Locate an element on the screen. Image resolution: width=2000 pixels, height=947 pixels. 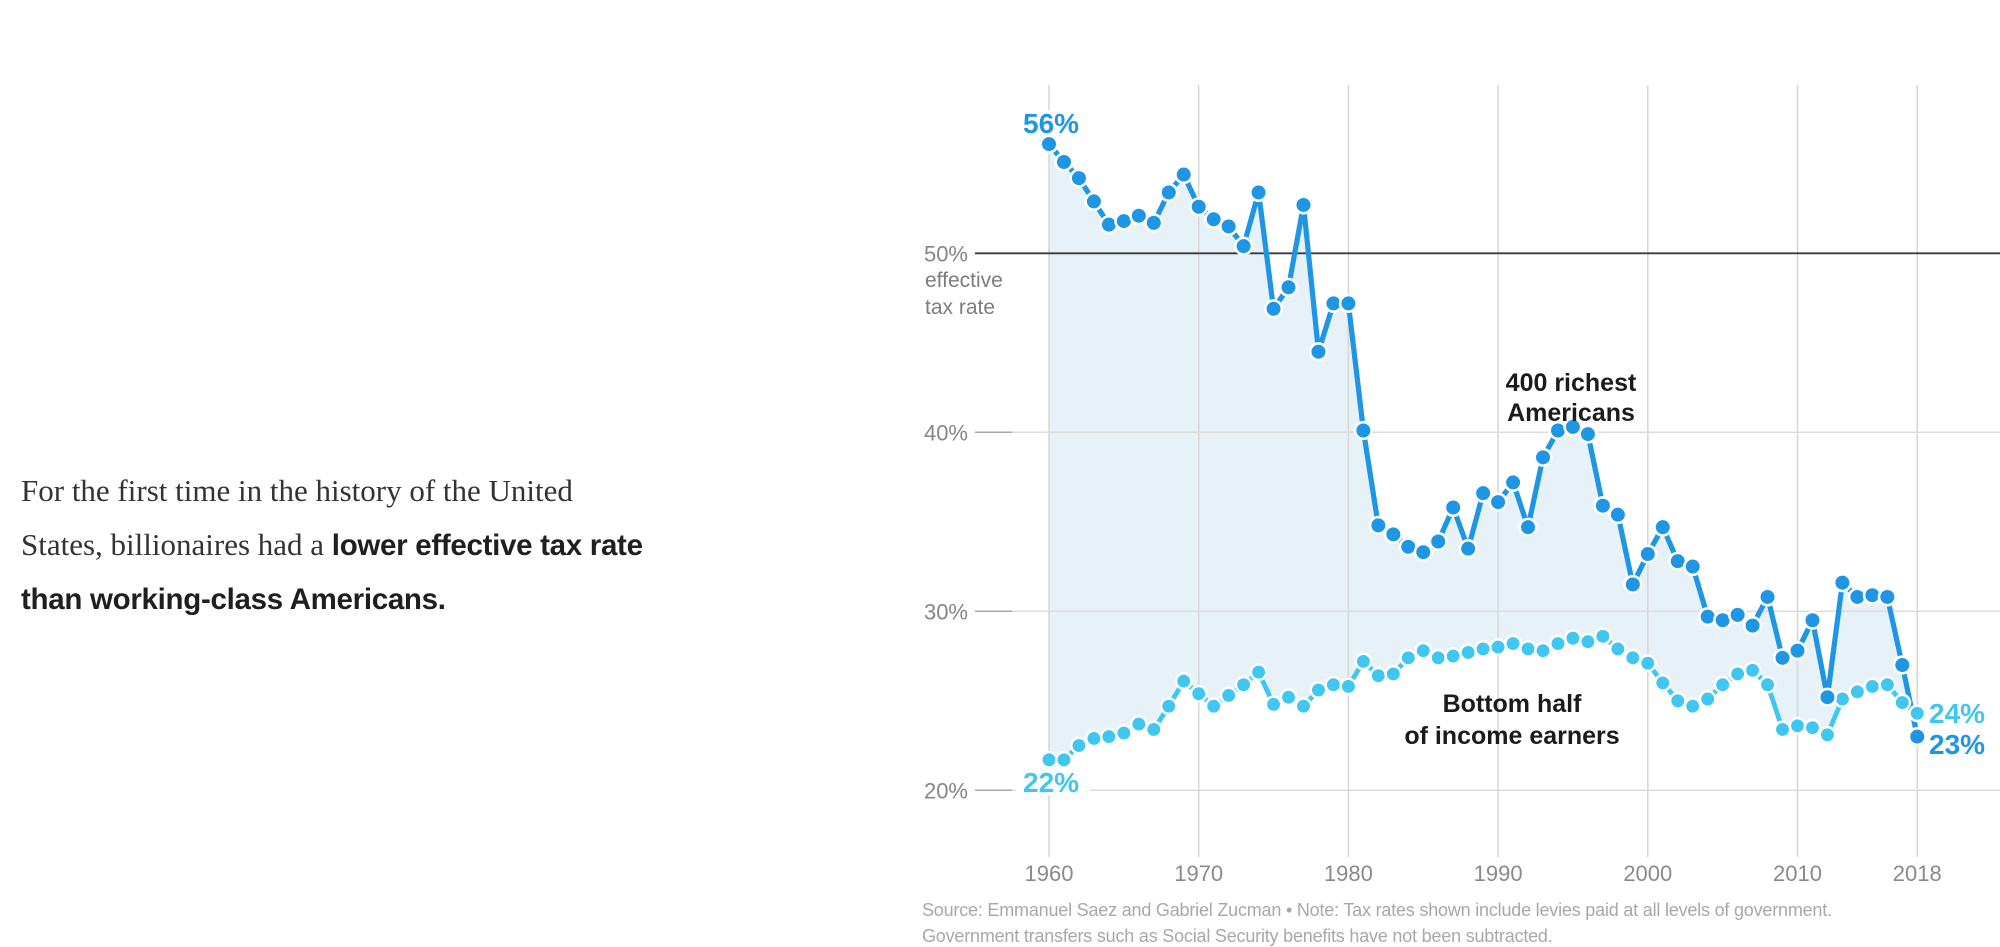
x-axis-tick-label: 2000 is located at coordinates (1647, 873).